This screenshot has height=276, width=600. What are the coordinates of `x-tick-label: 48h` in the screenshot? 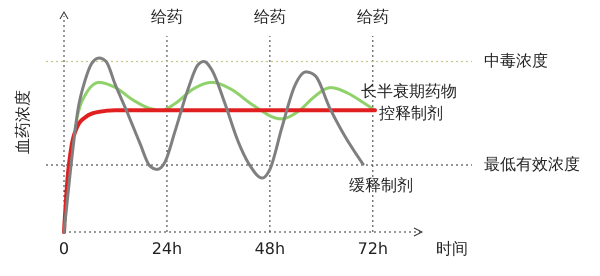 It's located at (270, 248).